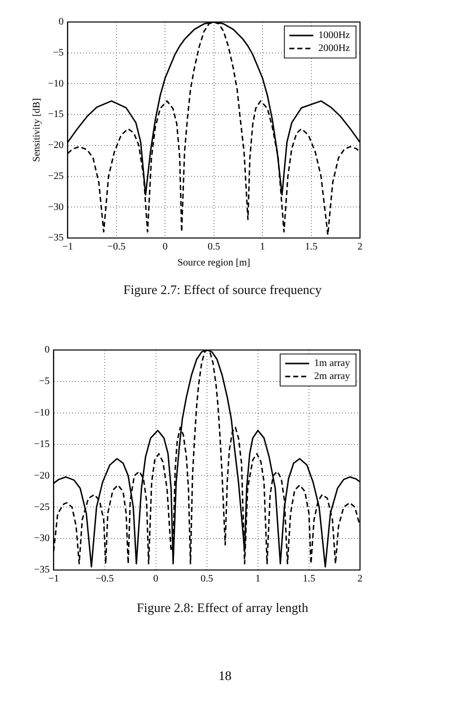 Image resolution: width=450 pixels, height=710 pixels. I want to click on y-axis-title: Sensitivity [dB], so click(37, 130).